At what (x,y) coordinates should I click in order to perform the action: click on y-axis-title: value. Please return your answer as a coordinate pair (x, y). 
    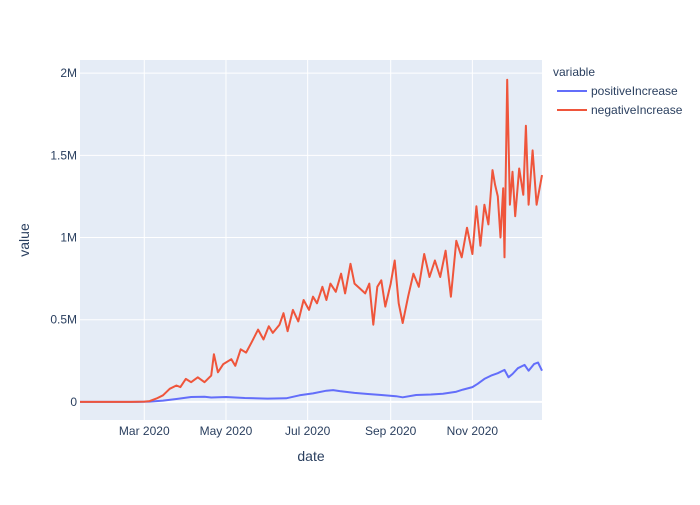
    Looking at the image, I should click on (24, 240).